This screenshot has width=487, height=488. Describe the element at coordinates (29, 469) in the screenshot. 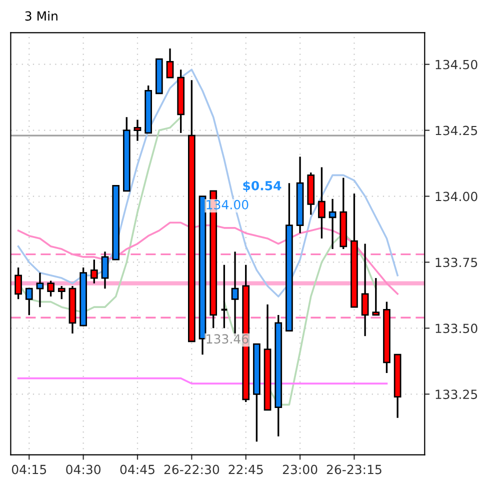

I see `x-tick-label: 04:15` at that location.